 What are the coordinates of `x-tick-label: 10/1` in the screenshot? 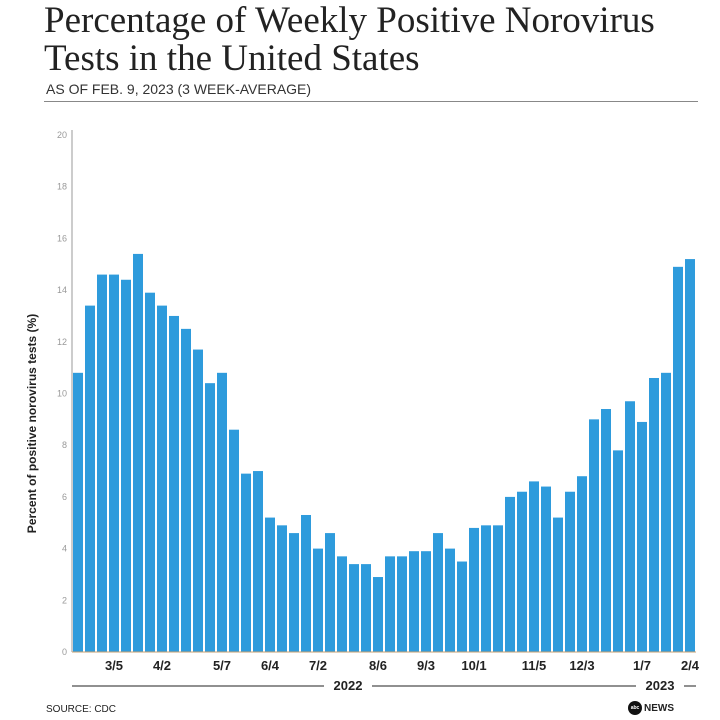 It's located at (473, 665).